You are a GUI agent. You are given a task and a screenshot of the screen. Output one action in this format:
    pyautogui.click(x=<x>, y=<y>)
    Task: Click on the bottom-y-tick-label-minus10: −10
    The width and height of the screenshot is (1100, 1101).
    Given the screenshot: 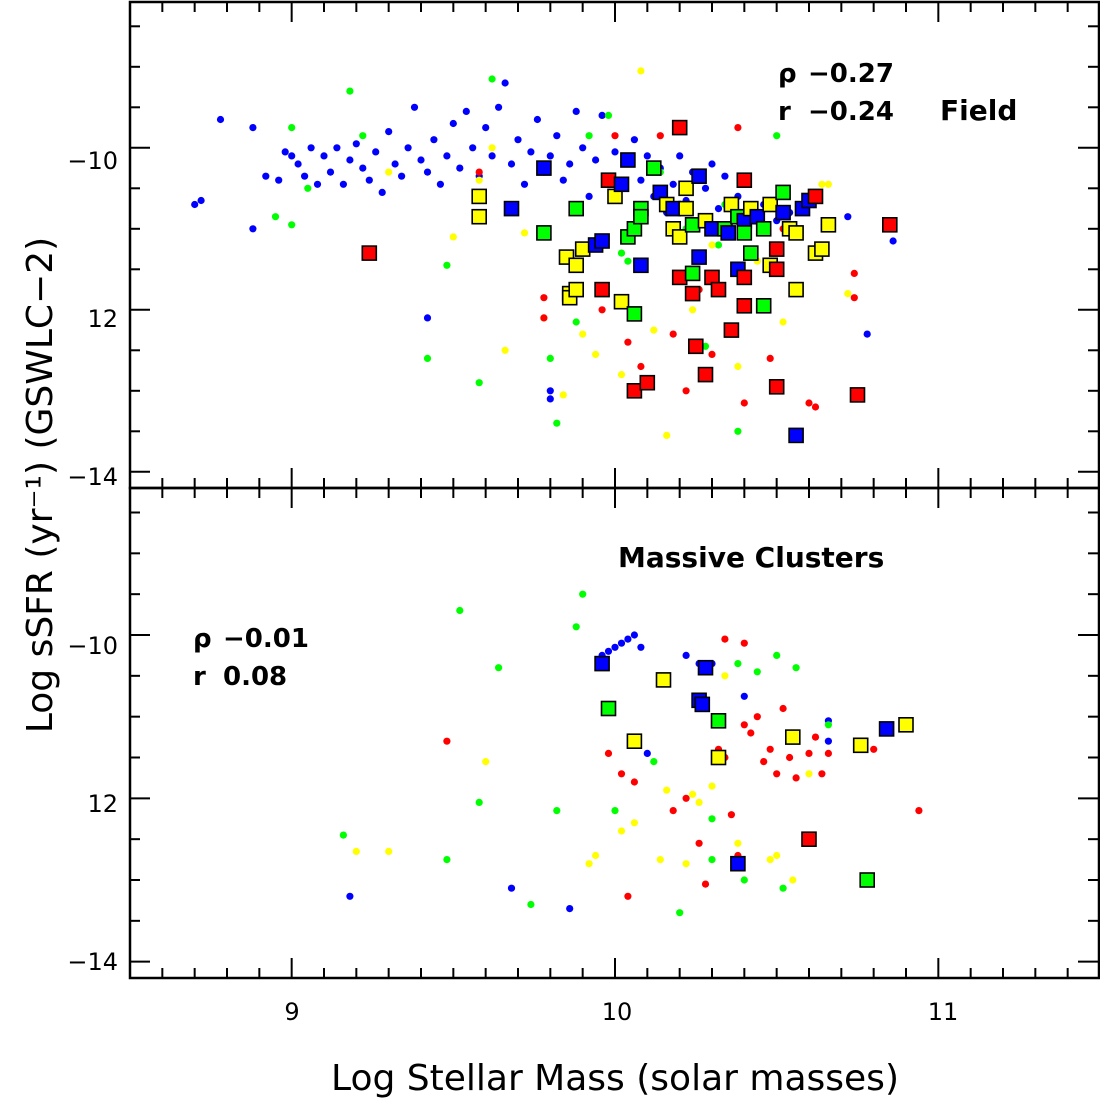 What is the action you would take?
    pyautogui.click(x=92, y=646)
    